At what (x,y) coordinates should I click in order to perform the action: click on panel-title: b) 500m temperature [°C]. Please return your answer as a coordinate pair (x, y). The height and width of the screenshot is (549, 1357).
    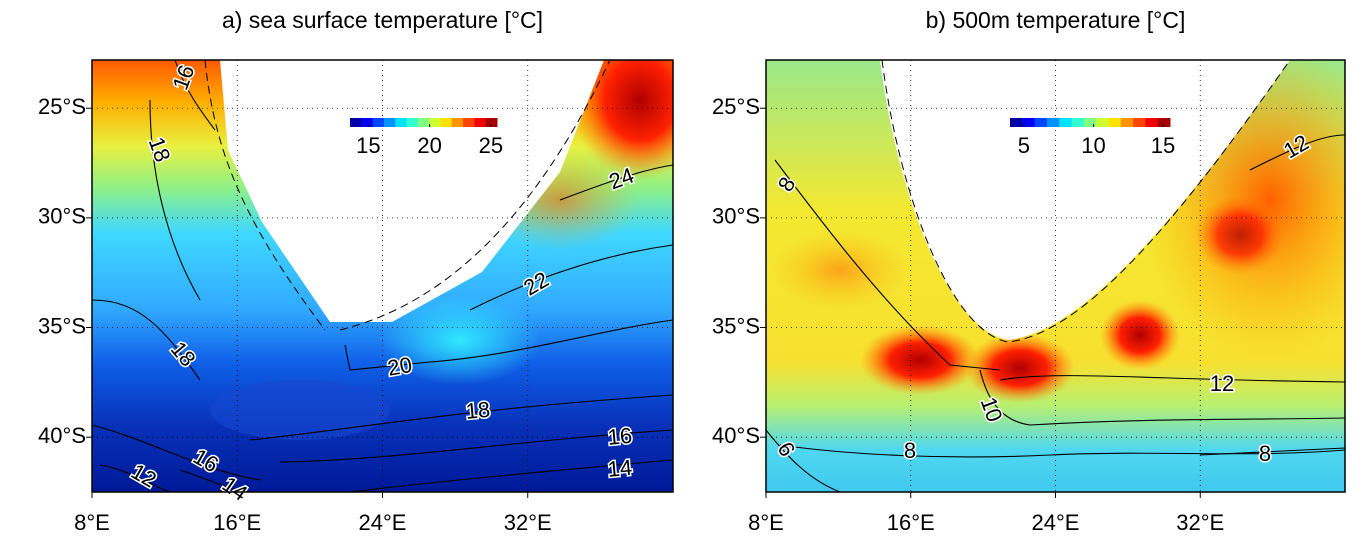
    Looking at the image, I should click on (1056, 20).